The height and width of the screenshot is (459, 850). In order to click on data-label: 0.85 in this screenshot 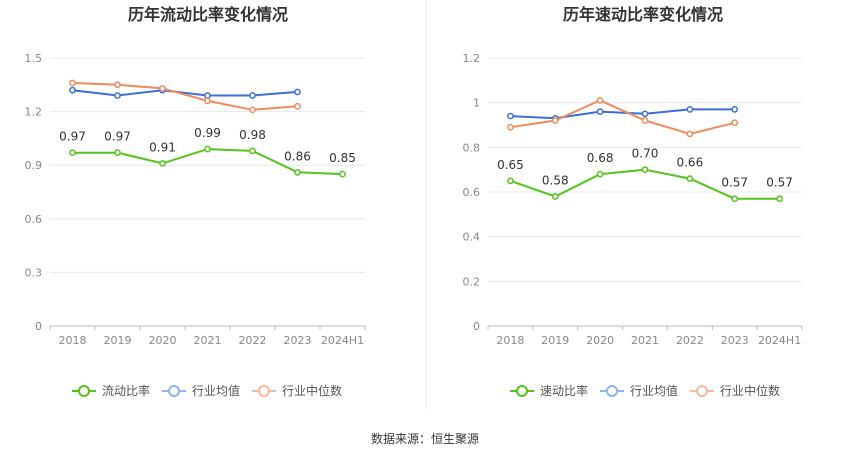, I will do `click(342, 158)`.